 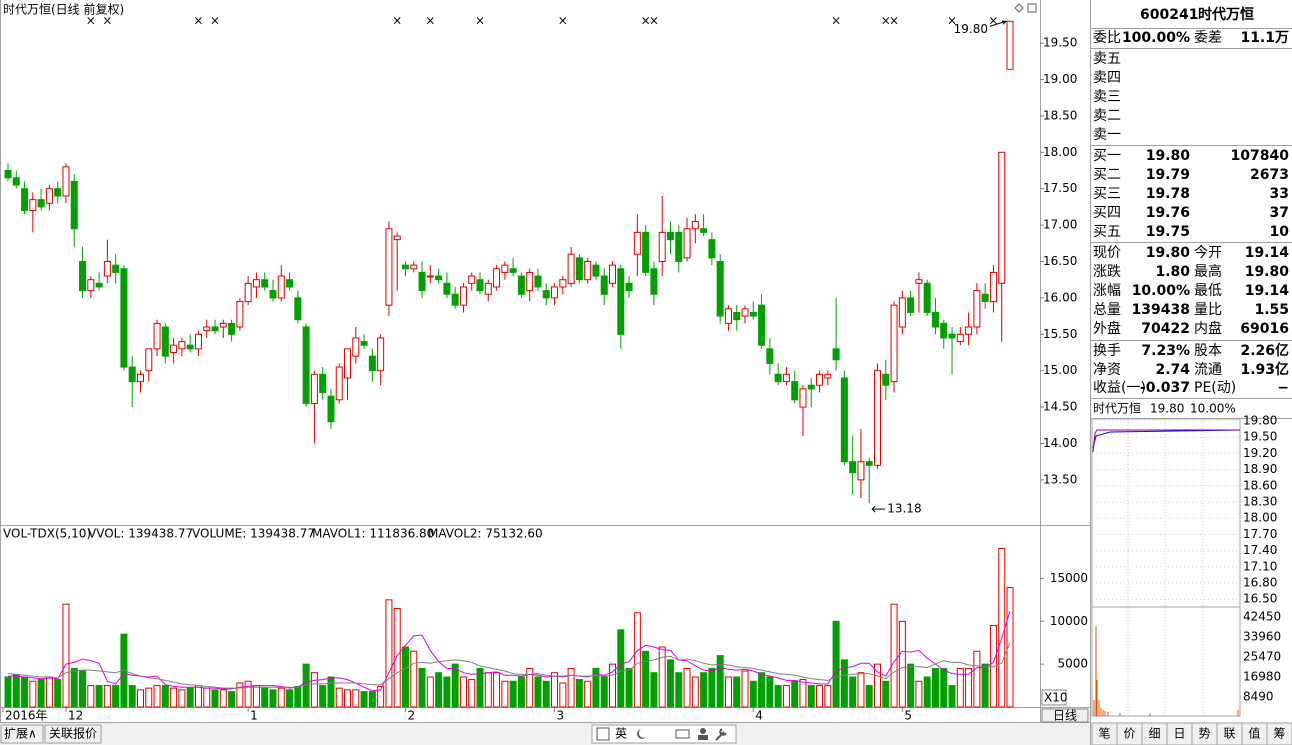 What do you see at coordinates (1260, 583) in the screenshot?
I see `mini-price-tick: 16.80` at bounding box center [1260, 583].